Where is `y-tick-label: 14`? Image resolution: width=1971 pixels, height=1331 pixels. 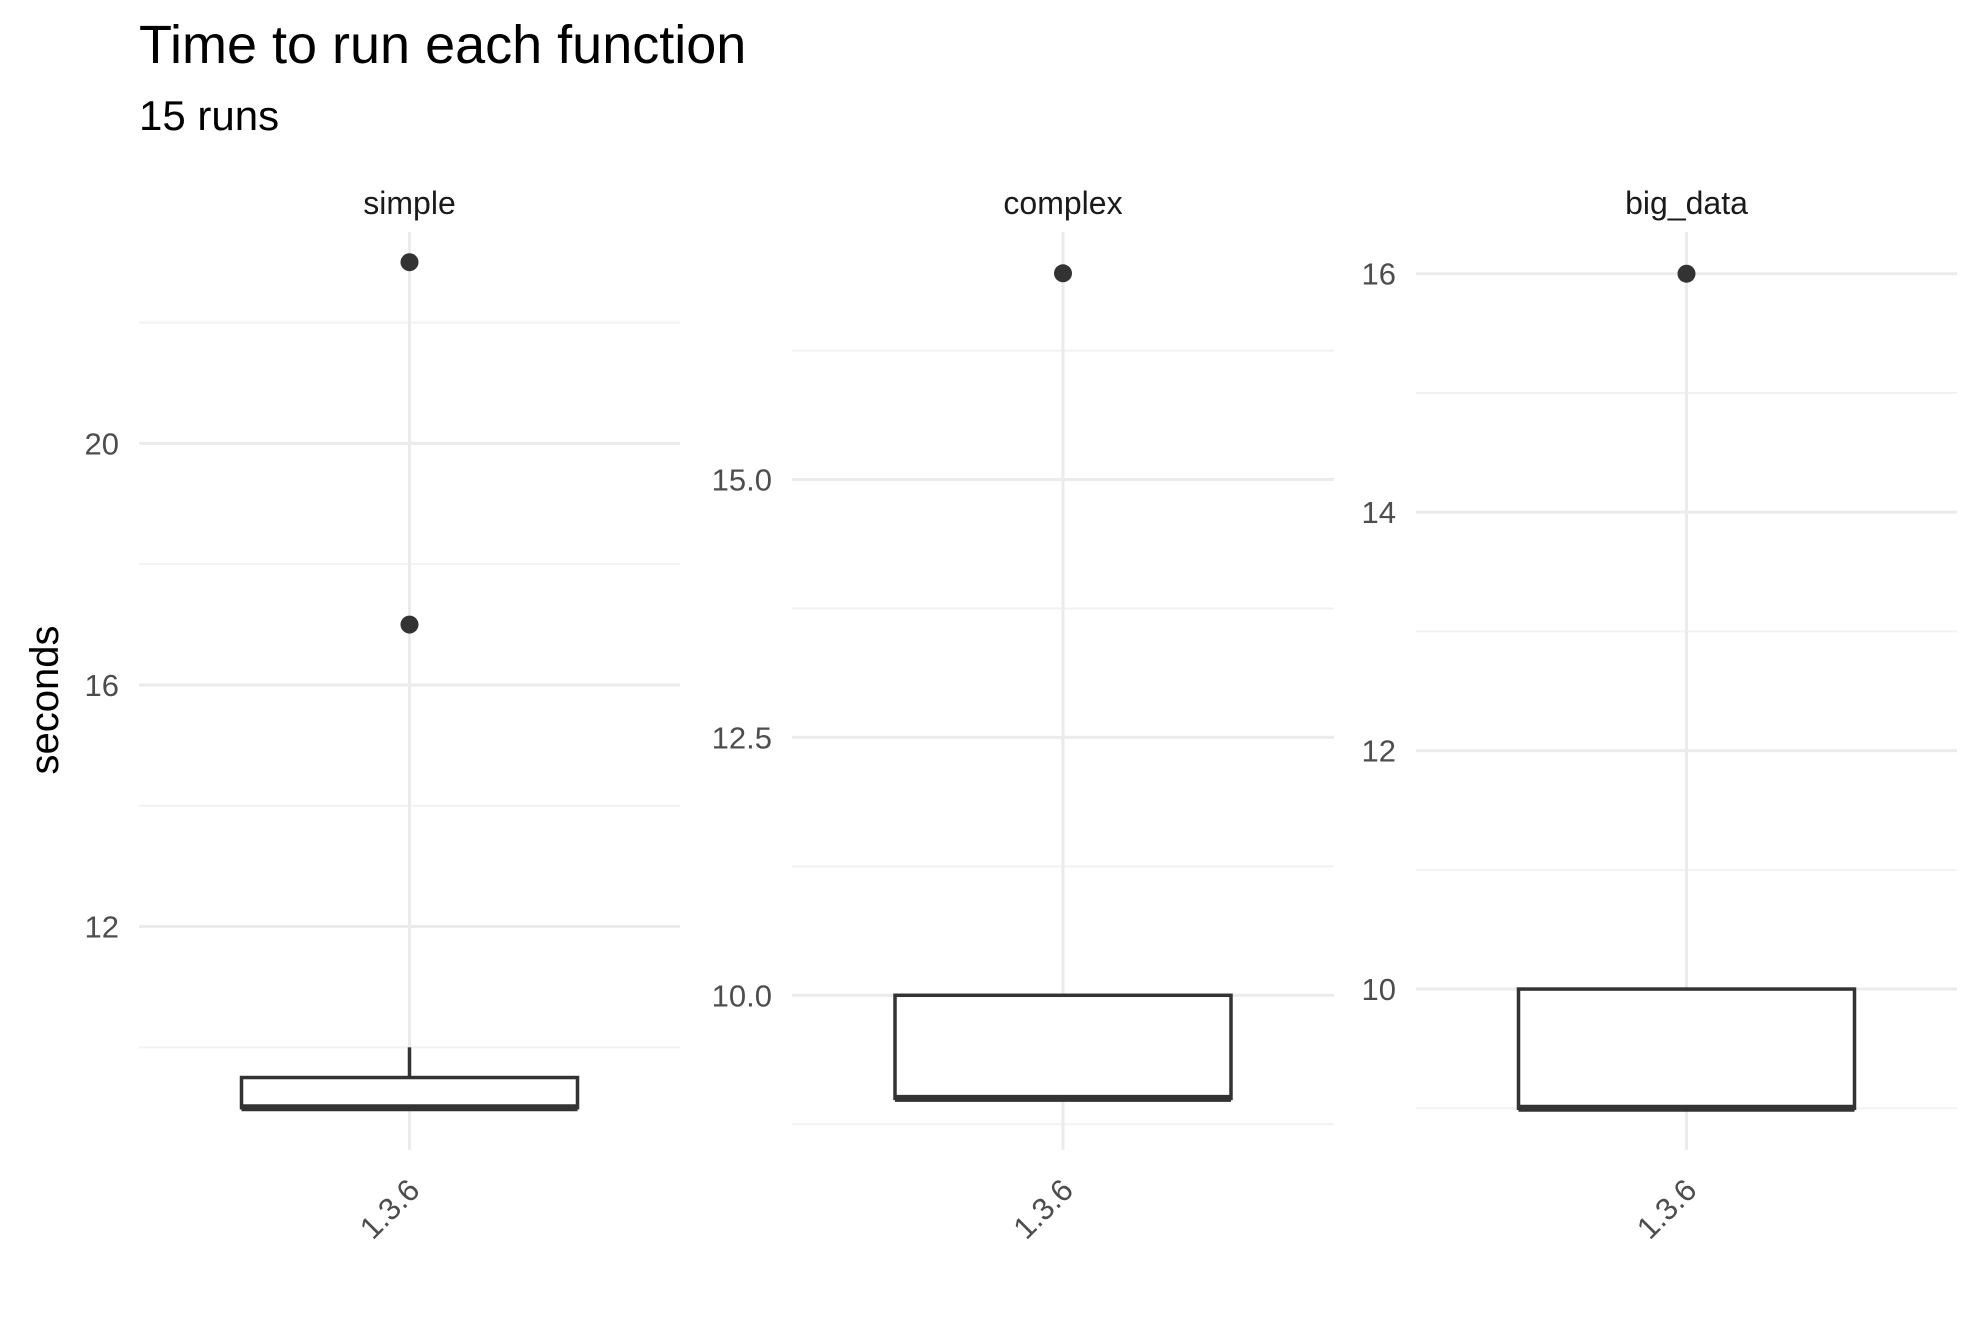
y-tick-label: 14 is located at coordinates (1379, 512).